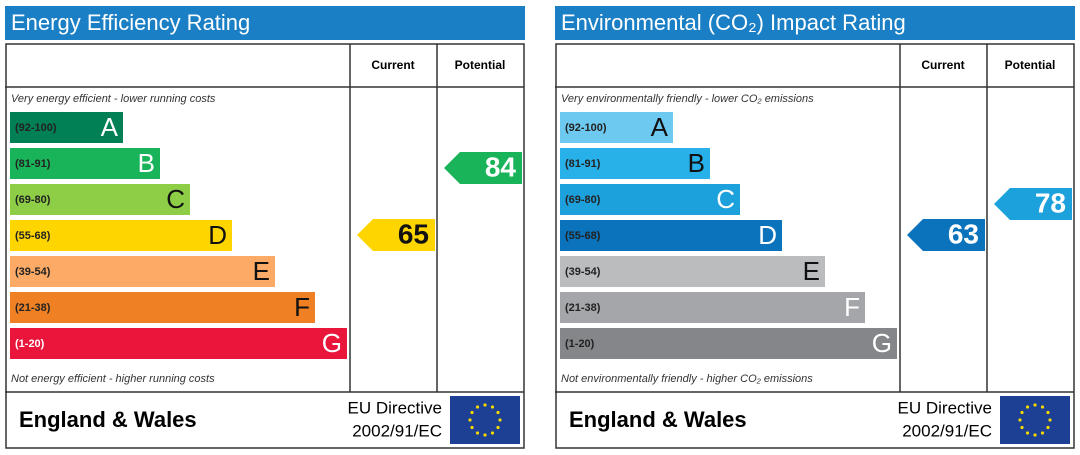  Describe the element at coordinates (413, 233) in the screenshot. I see `rating-value: 65` at that location.